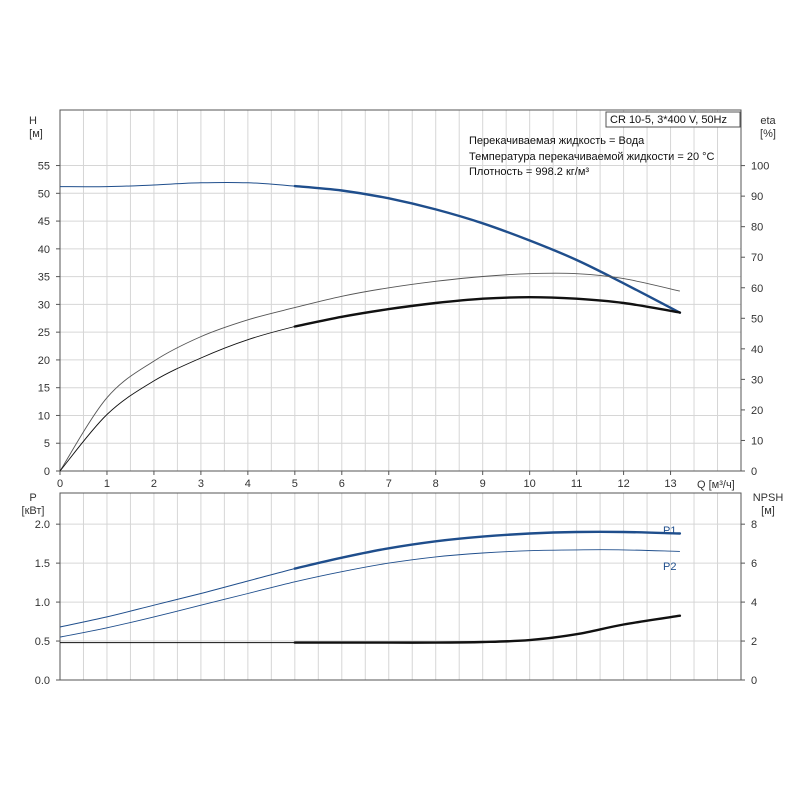  I want to click on h-tick-label: 30, so click(44, 305).